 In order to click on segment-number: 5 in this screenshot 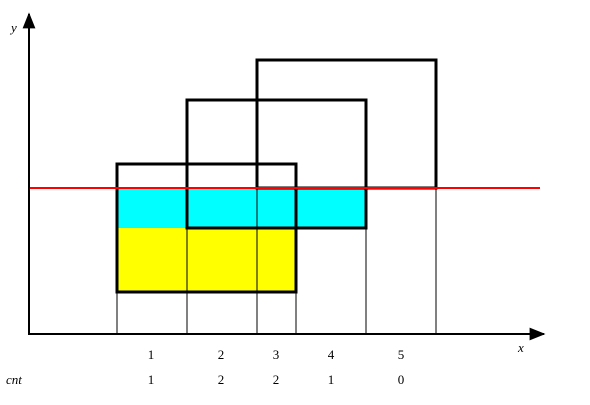, I will do `click(401, 354)`.